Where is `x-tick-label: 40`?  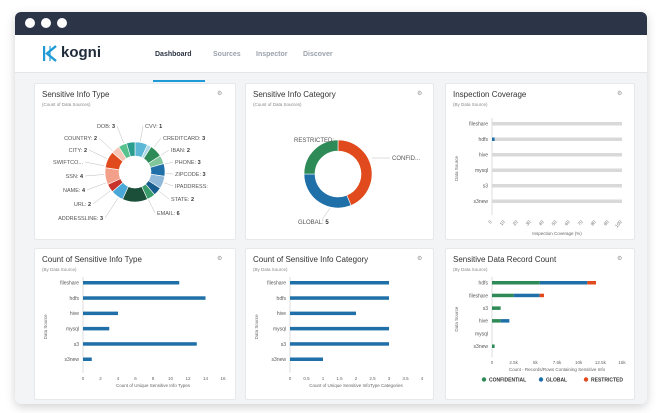 x-tick-label: 40 is located at coordinates (541, 222).